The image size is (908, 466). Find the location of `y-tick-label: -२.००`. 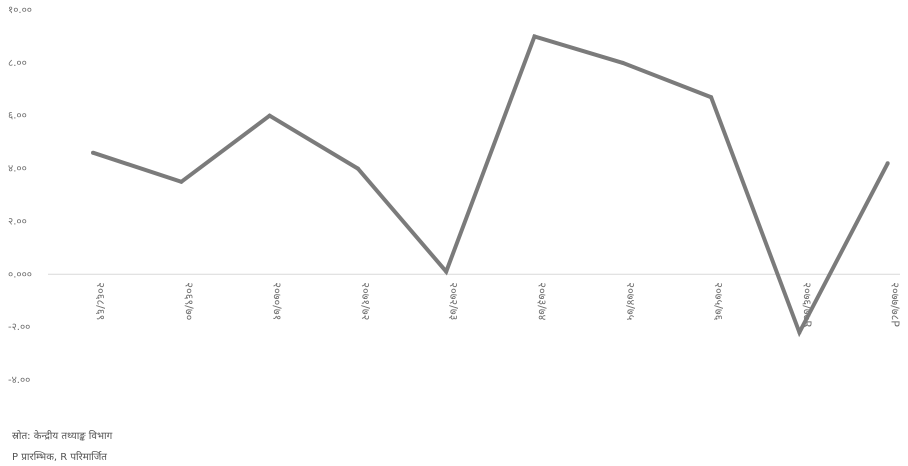

y-tick-label: -२.०० is located at coordinates (19, 327).